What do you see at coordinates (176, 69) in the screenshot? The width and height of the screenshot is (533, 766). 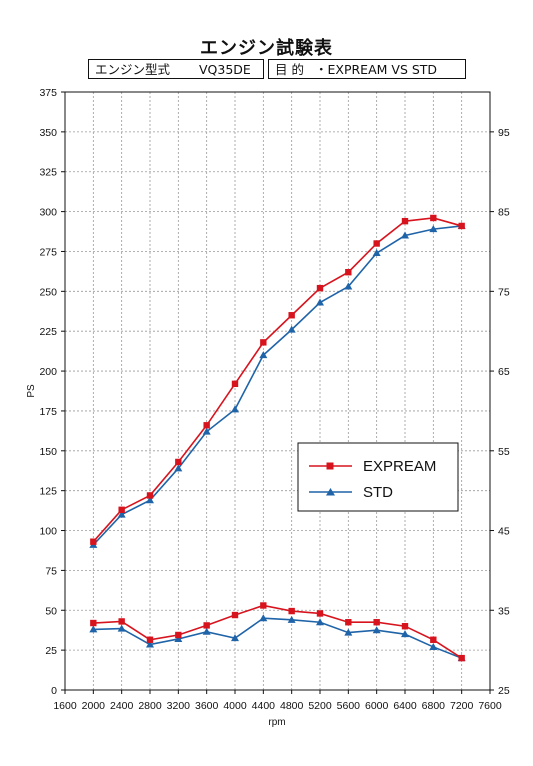 I see `engine-type-box: エンジン型式 VQ35DE` at bounding box center [176, 69].